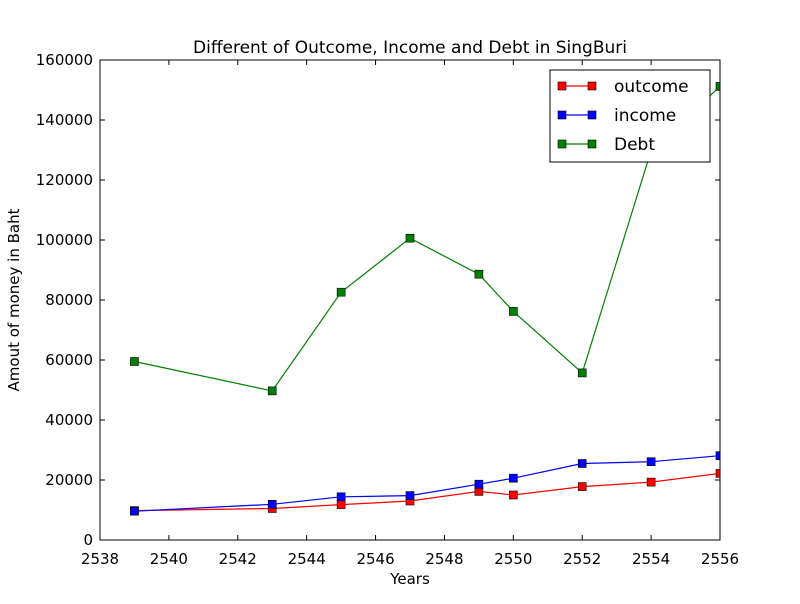 The width and height of the screenshot is (800, 604). Describe the element at coordinates (645, 116) in the screenshot. I see `legend-label-income: income` at that location.